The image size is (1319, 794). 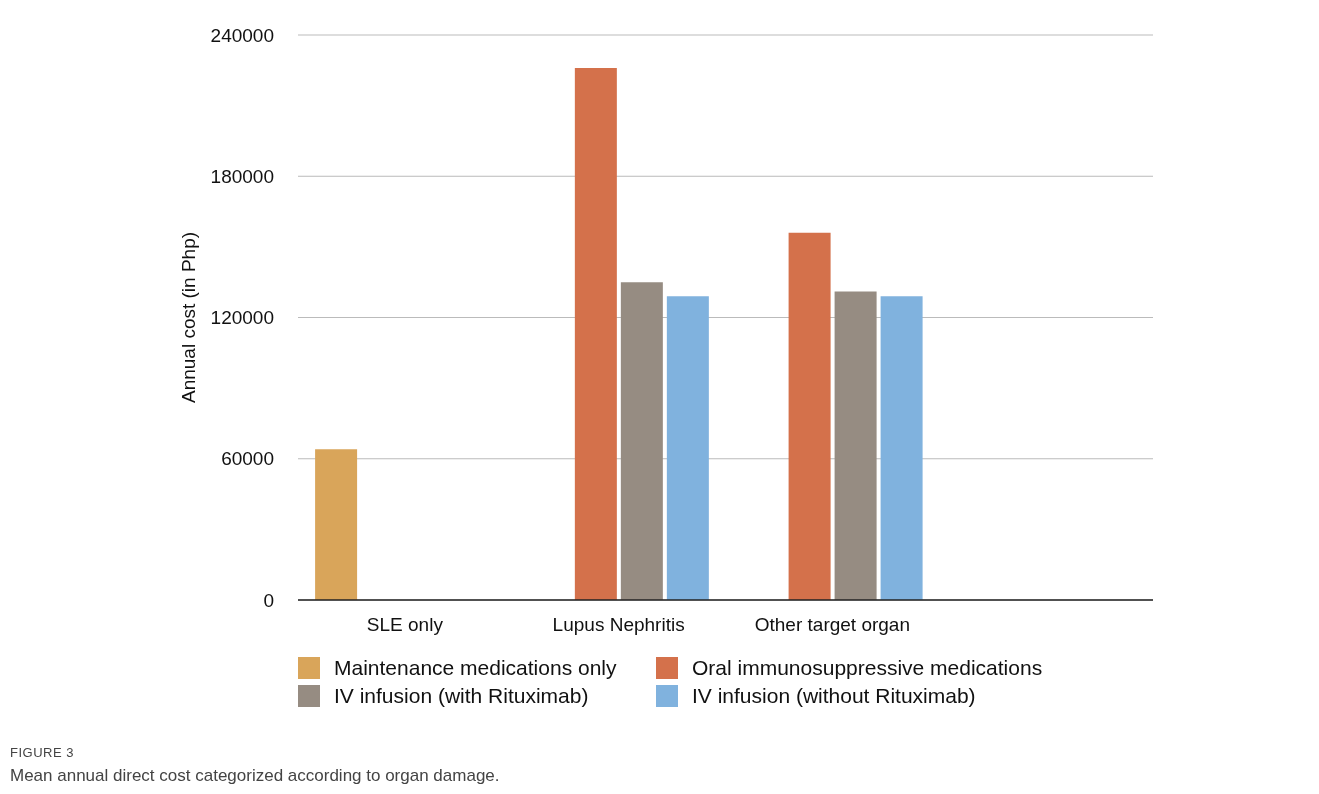 What do you see at coordinates (242, 35) in the screenshot?
I see `y-tick-label: 240000` at bounding box center [242, 35].